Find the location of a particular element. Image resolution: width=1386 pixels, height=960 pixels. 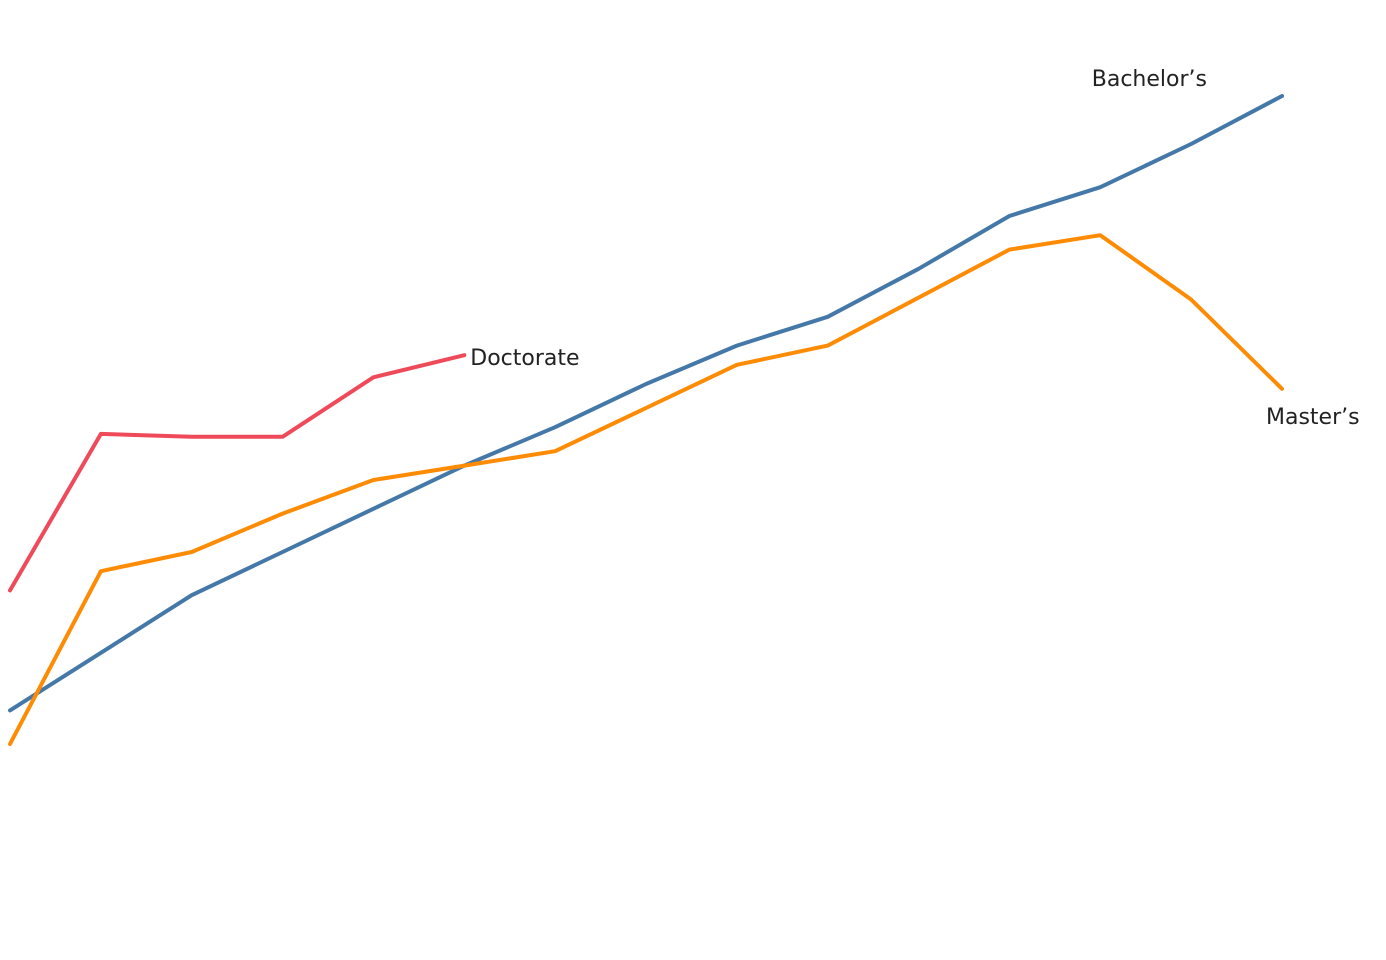

series-line-doctorate is located at coordinates (237, 473).